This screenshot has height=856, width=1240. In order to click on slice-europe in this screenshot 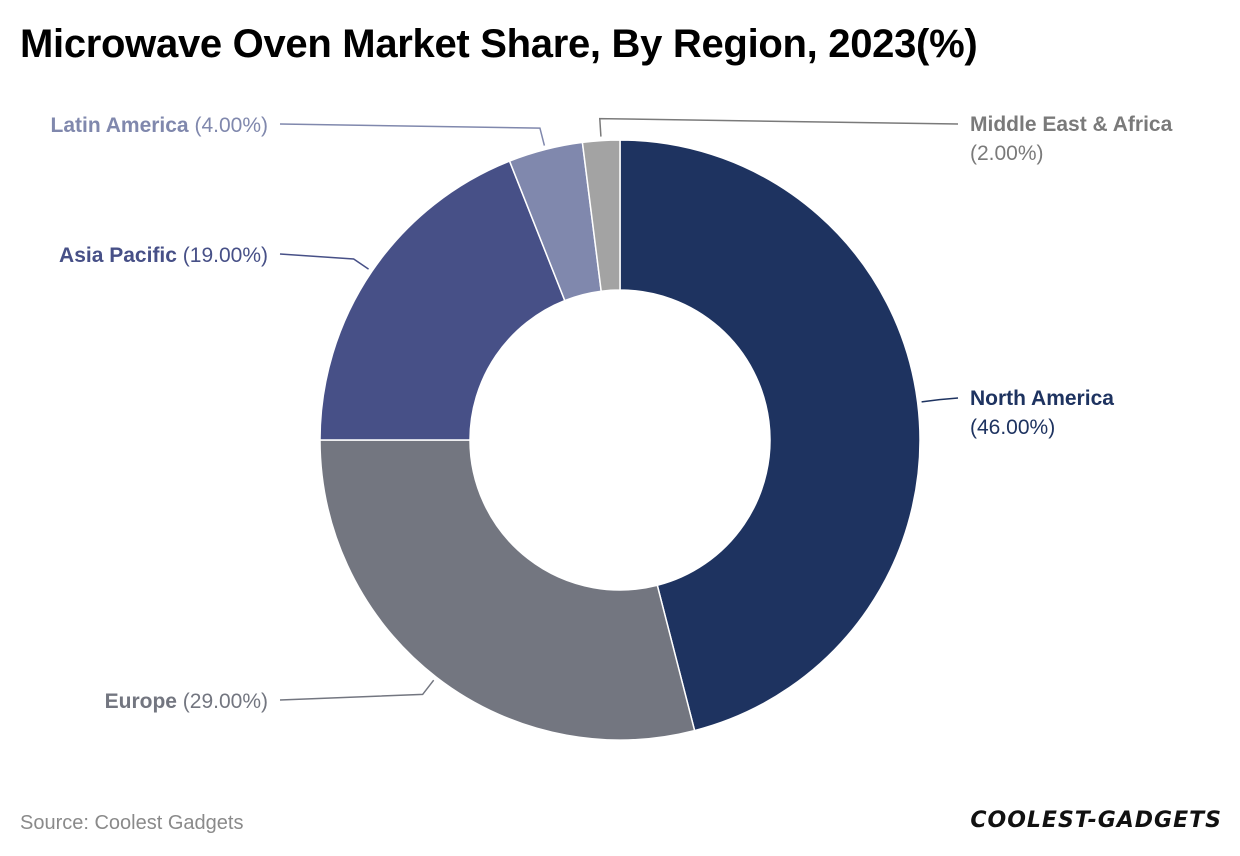, I will do `click(507, 590)`.